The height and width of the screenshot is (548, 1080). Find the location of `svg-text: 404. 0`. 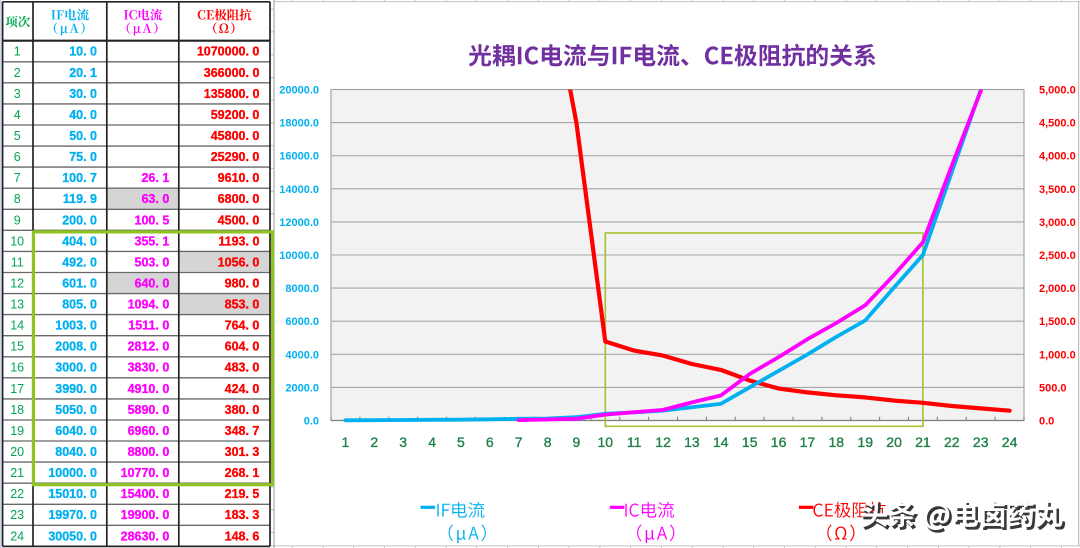

svg-text: 404. 0 is located at coordinates (79, 241).